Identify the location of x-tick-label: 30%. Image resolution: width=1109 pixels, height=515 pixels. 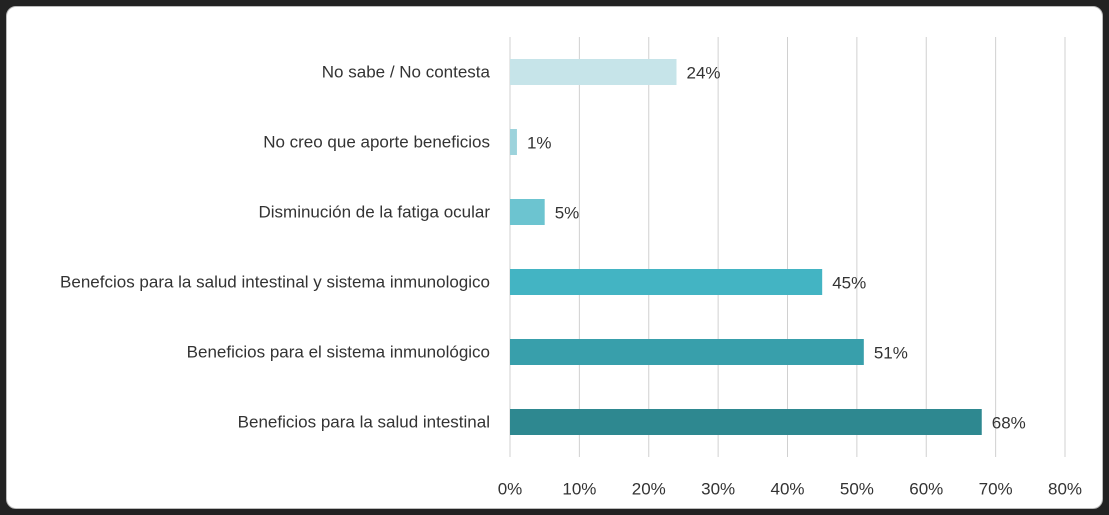
(718, 488).